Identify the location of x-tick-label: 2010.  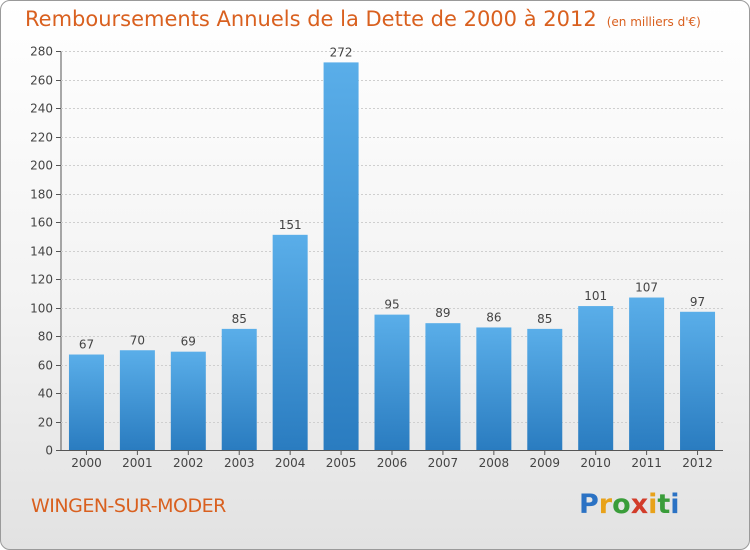
(595, 463).